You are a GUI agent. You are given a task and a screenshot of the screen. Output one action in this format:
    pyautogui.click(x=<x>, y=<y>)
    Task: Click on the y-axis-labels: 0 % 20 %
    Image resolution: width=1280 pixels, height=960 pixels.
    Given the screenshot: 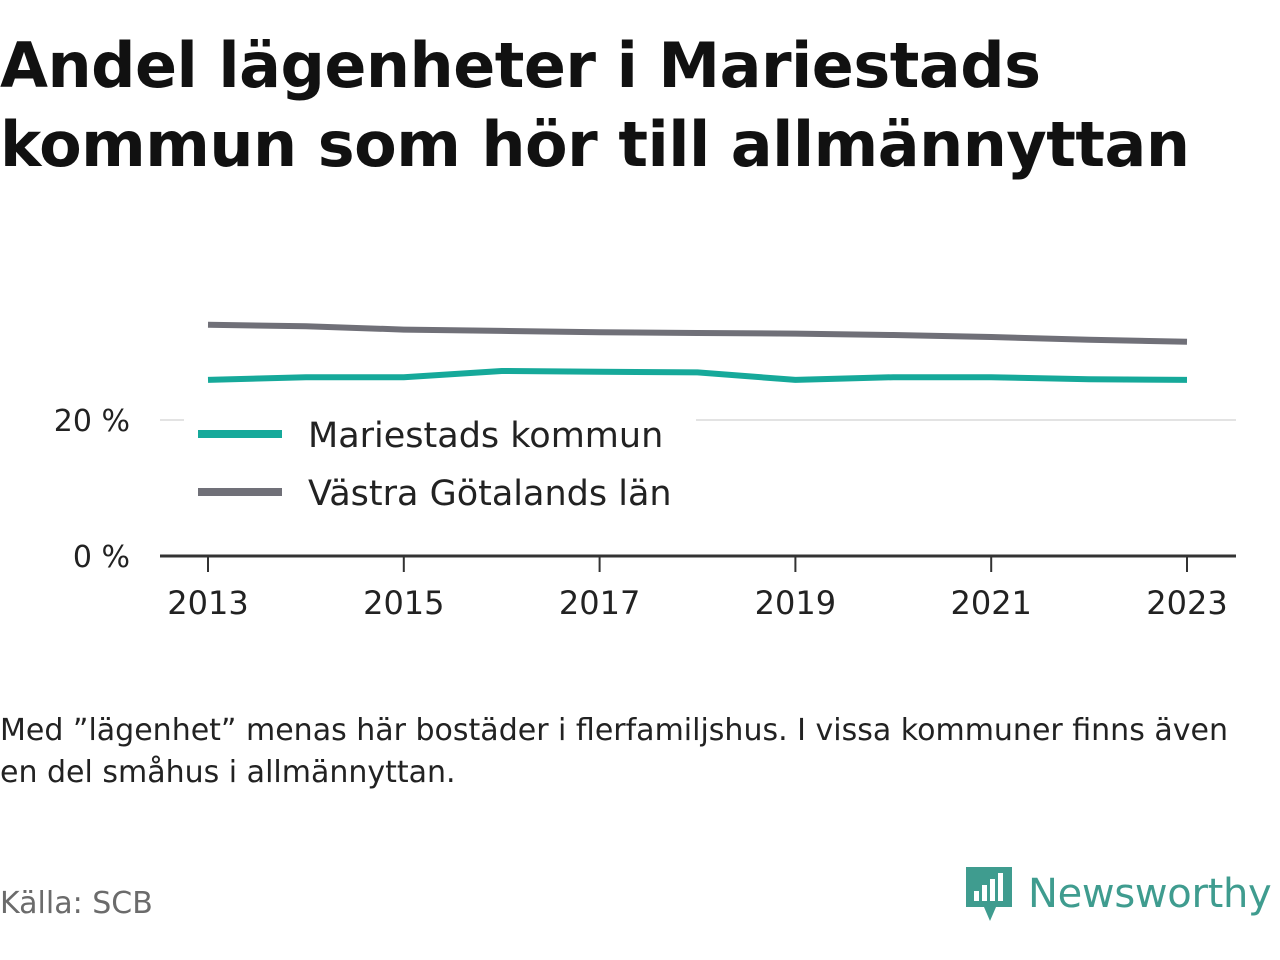 What is the action you would take?
    pyautogui.click(x=92, y=489)
    